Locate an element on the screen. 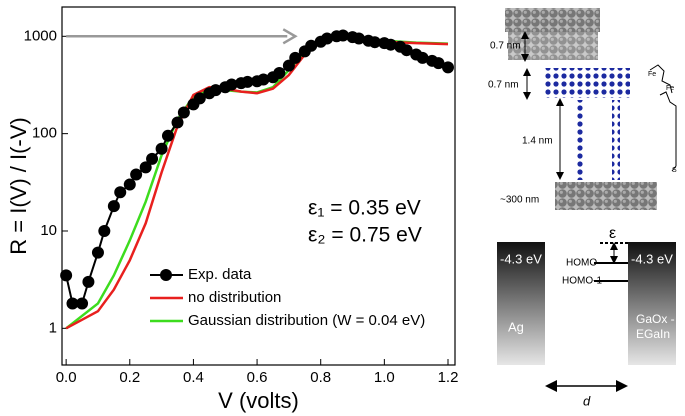 The width and height of the screenshot is (685, 416). legend-label: Exp. data is located at coordinates (220, 274).